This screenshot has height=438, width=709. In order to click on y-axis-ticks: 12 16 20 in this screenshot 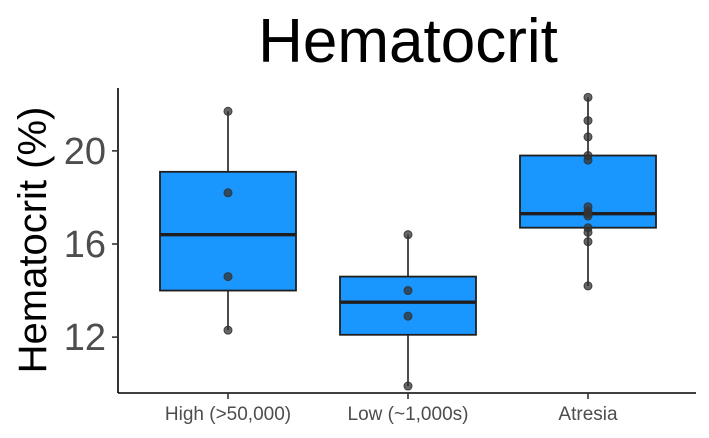, I will do `click(91, 245)`.